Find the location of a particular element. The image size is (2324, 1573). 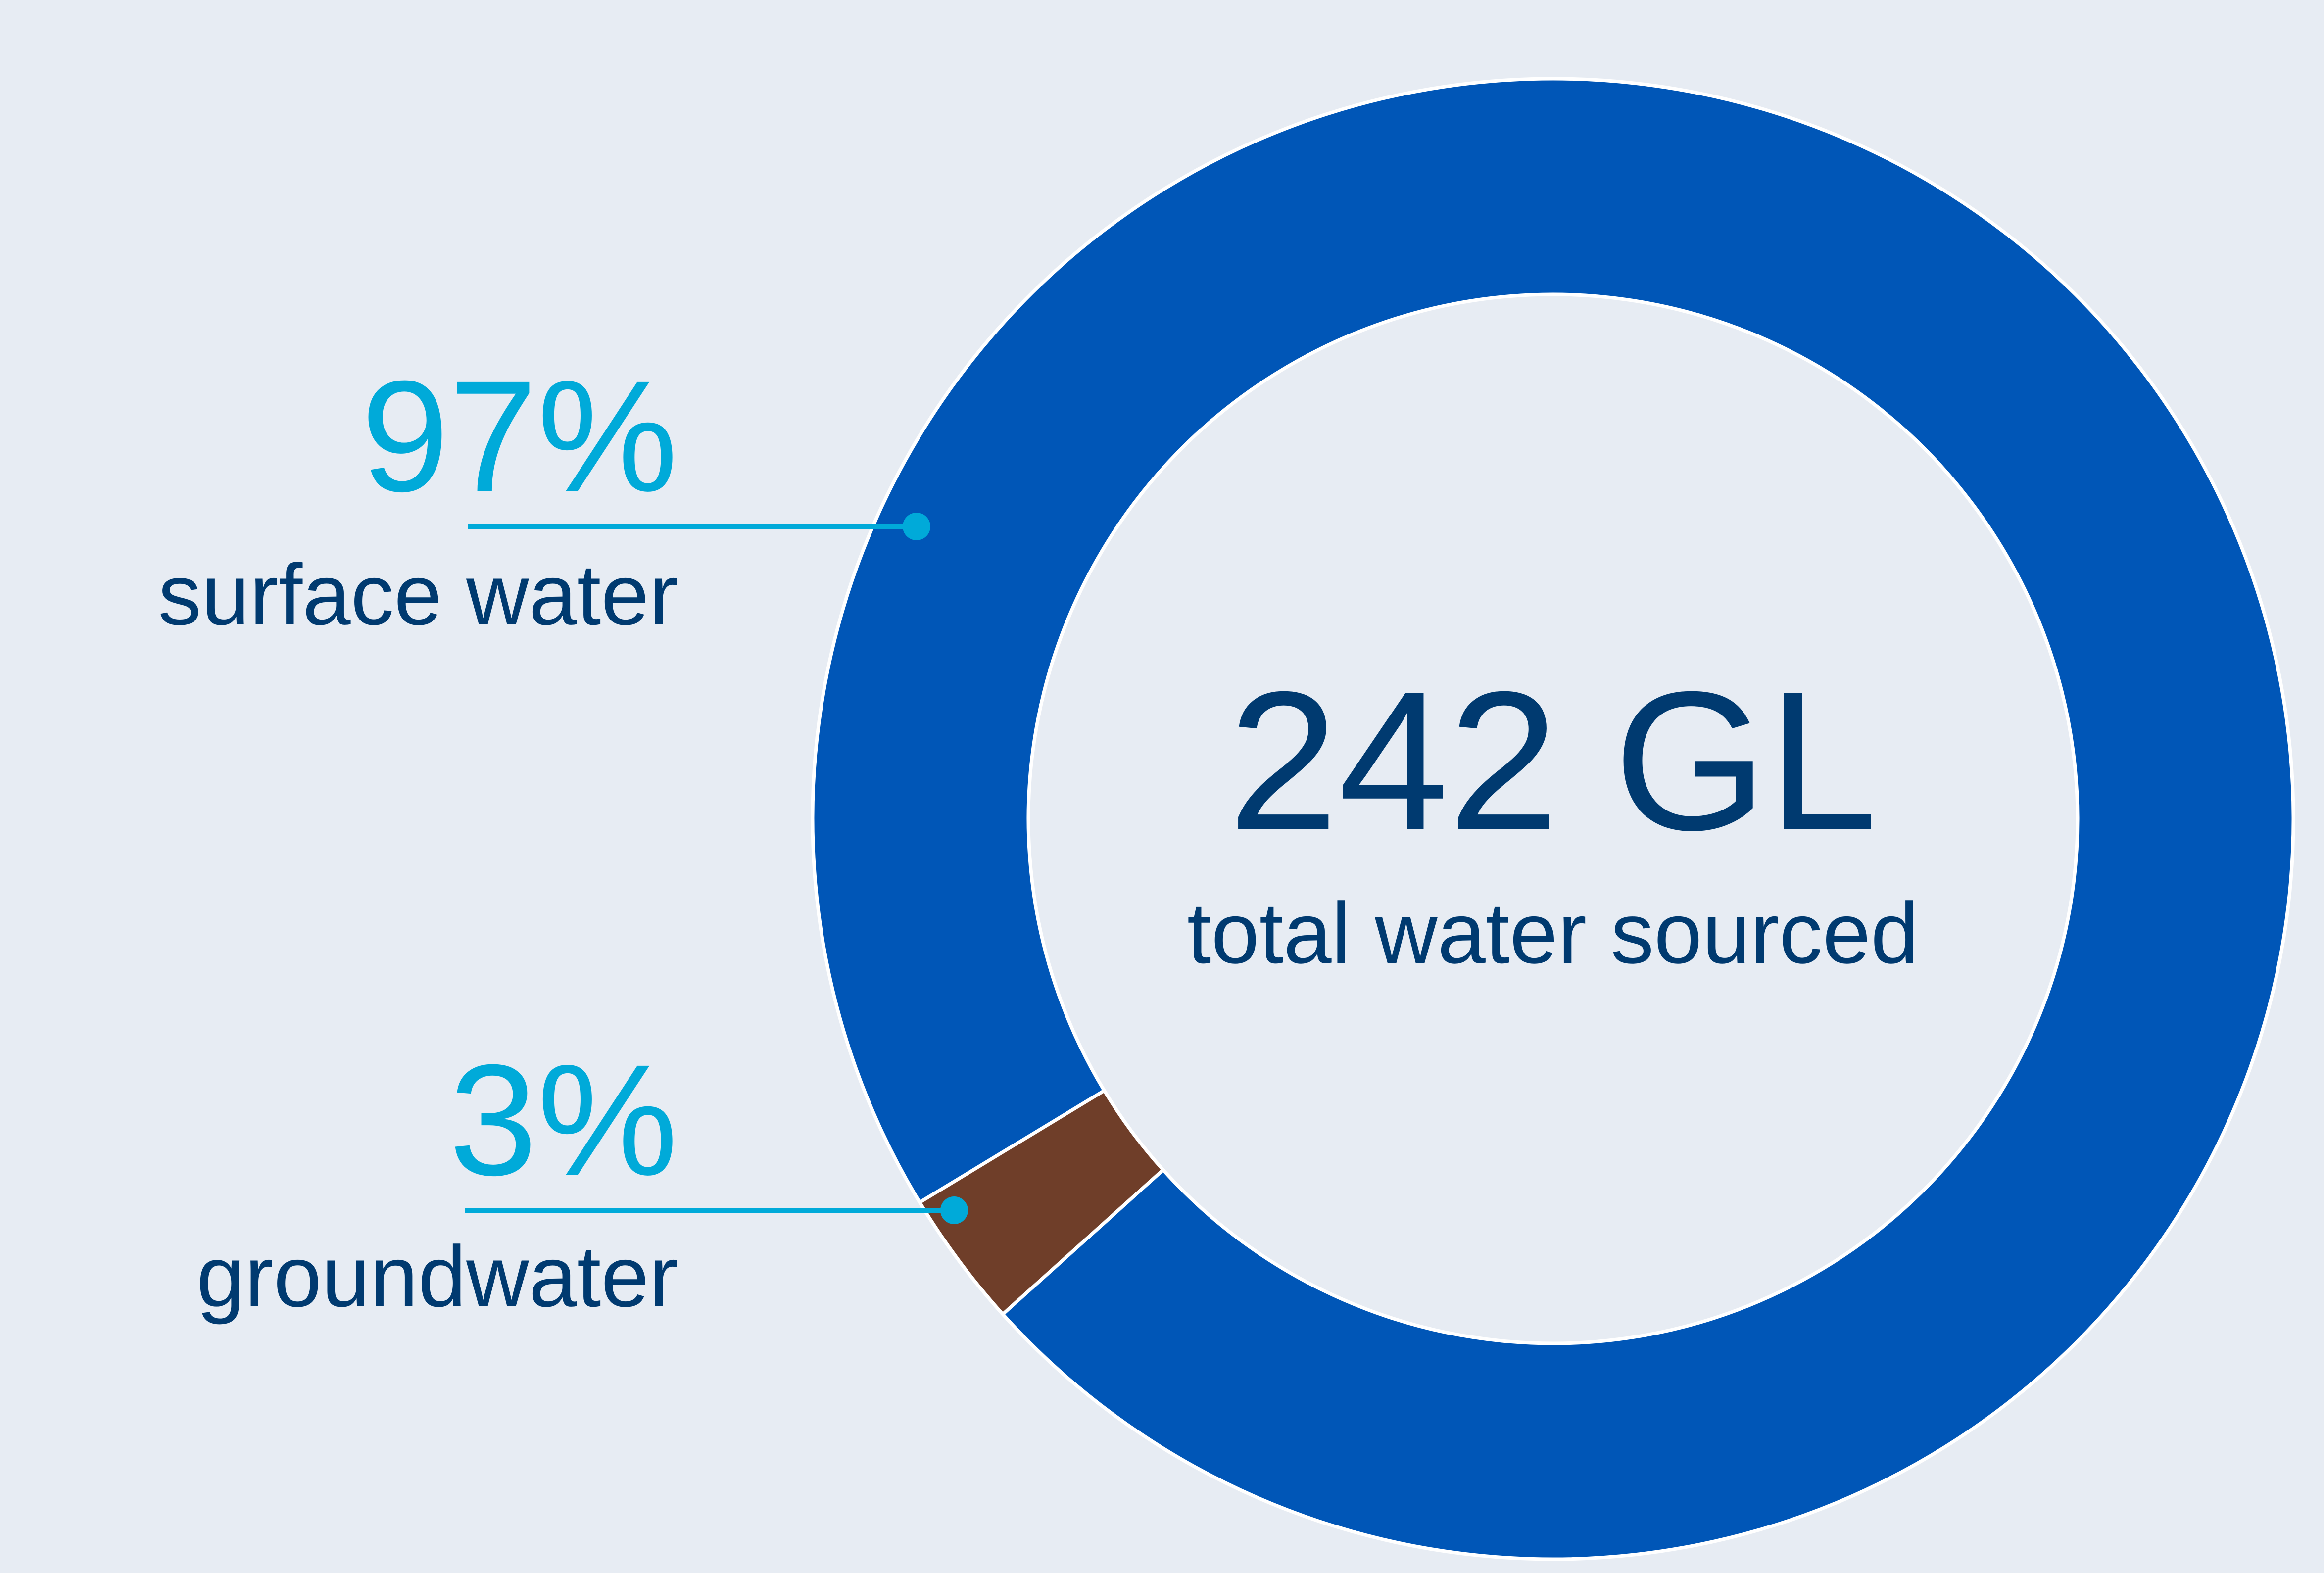

surface-water-label: surface water is located at coordinates (418, 595).